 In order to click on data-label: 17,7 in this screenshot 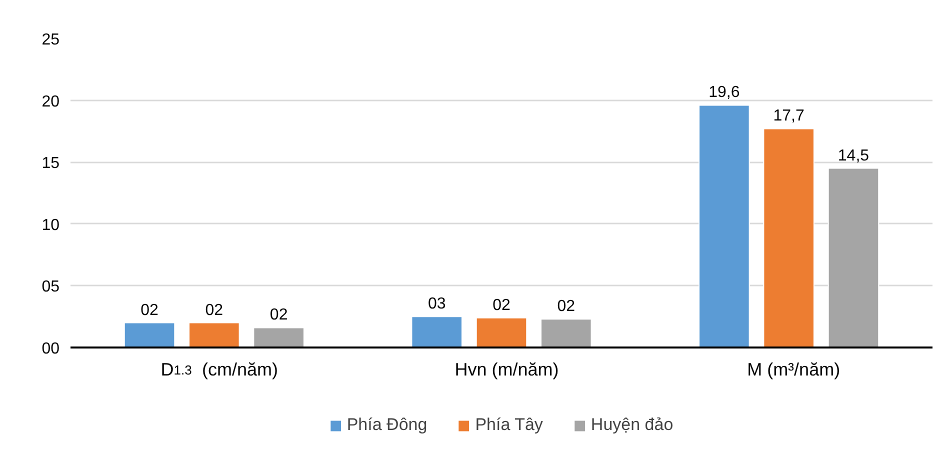, I will do `click(789, 116)`.